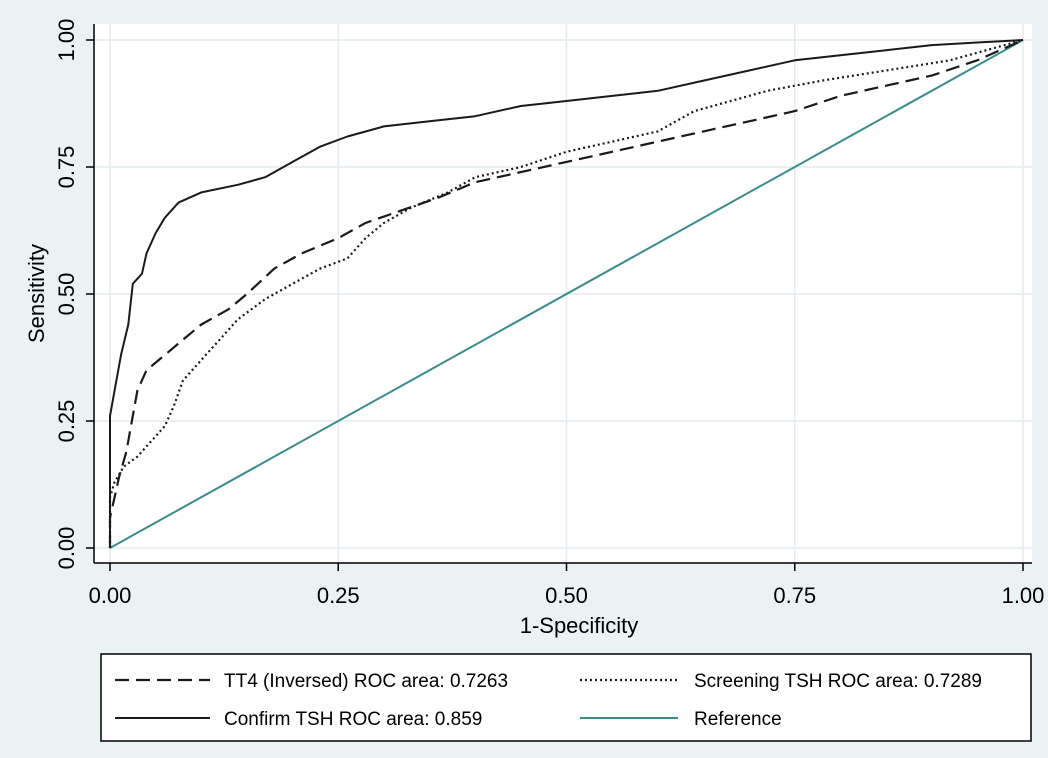 The image size is (1048, 758). What do you see at coordinates (66, 167) in the screenshot?
I see `y-tick-label: 0.75` at bounding box center [66, 167].